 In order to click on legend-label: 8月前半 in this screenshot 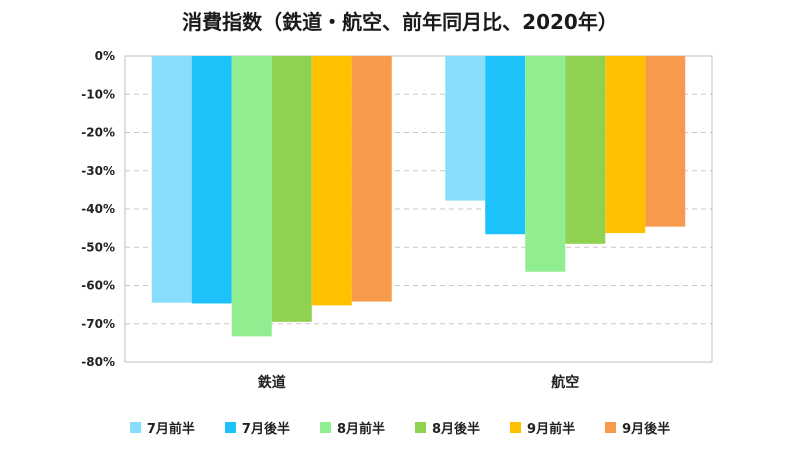, I will do `click(360, 429)`.